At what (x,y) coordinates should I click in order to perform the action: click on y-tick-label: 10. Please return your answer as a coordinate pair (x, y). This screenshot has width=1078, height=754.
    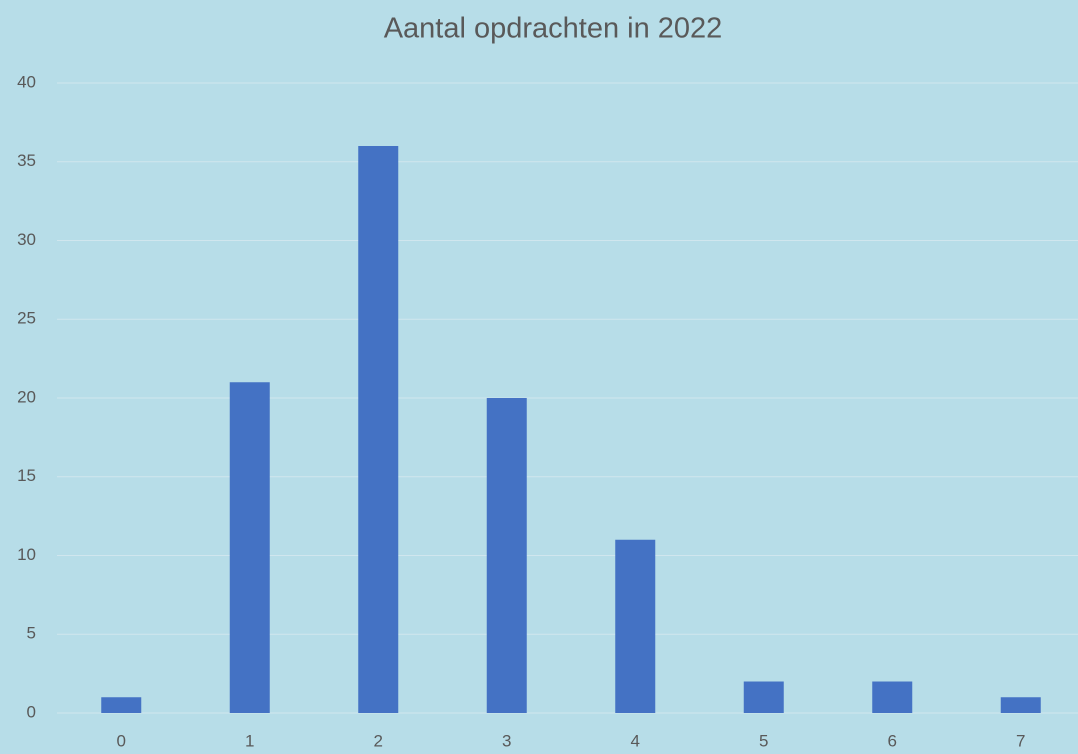
    Looking at the image, I should click on (26, 554).